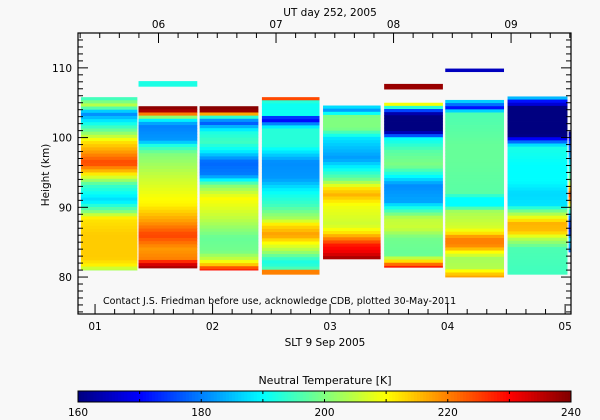 This screenshot has height=420, width=600. Describe the element at coordinates (510, 25) in the screenshot. I see `top-tick-label: 09` at that location.